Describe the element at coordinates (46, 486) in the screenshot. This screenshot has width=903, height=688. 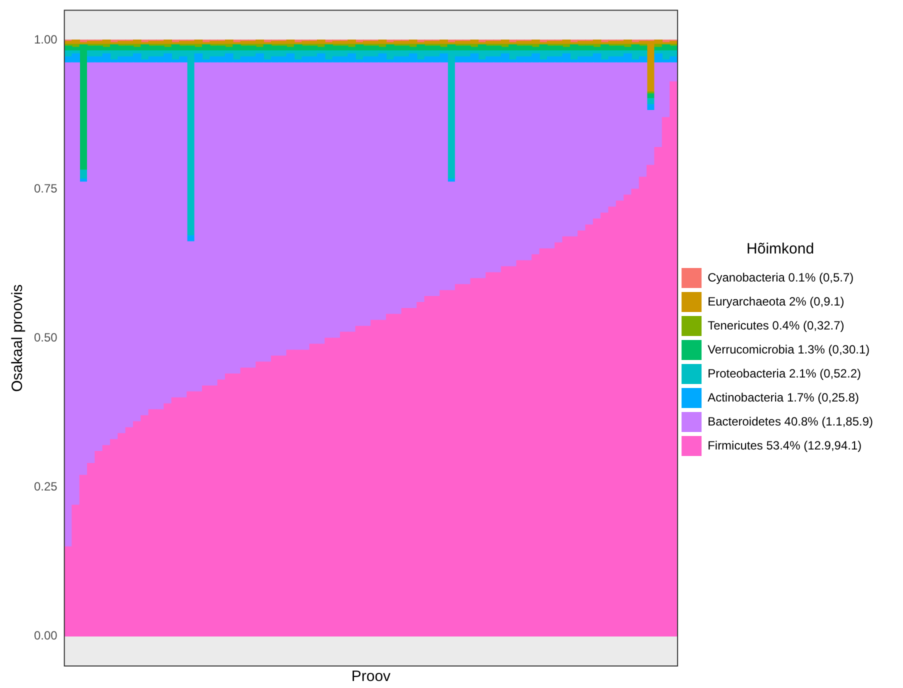
I see `y-tick-label: 0.25` at that location.